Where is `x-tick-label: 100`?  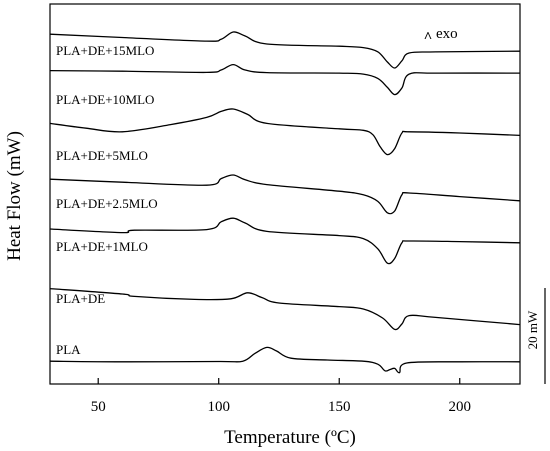
x-tick-label: 100 is located at coordinates (218, 407).